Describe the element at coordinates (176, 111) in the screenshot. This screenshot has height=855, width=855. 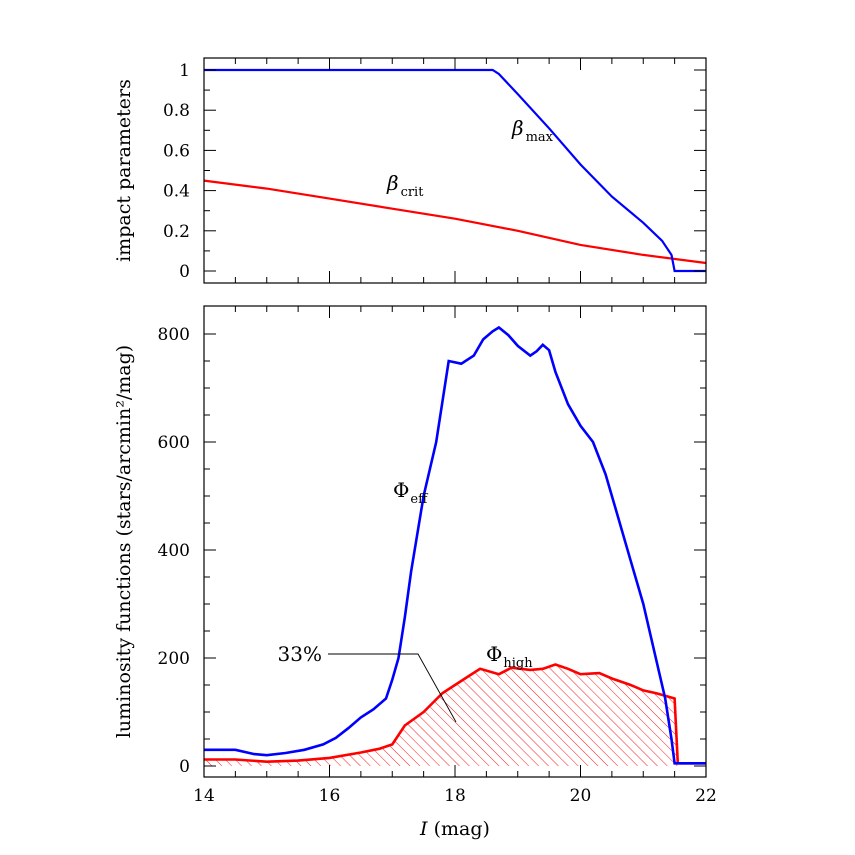
I see `top-y-tick-label: 0.8` at that location.